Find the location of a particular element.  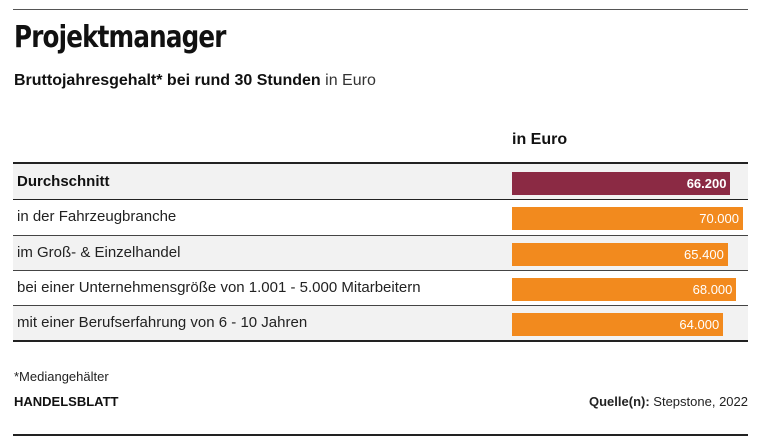

bar-value-label: 70.000 is located at coordinates (719, 219).